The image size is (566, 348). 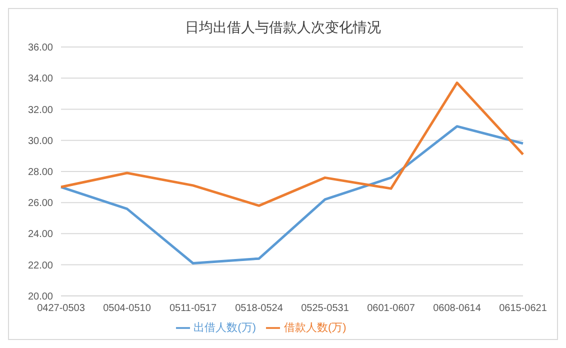 What do you see at coordinates (523, 308) in the screenshot?
I see `x-tick-label: 0615-0621` at bounding box center [523, 308].